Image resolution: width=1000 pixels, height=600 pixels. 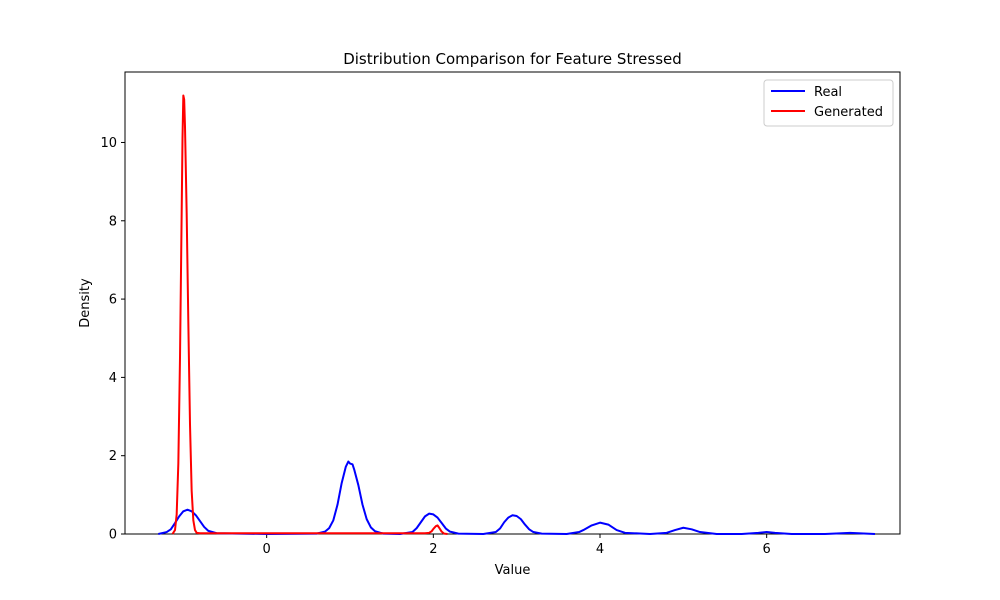 I want to click on x-tick-label: 2, so click(x=433, y=549).